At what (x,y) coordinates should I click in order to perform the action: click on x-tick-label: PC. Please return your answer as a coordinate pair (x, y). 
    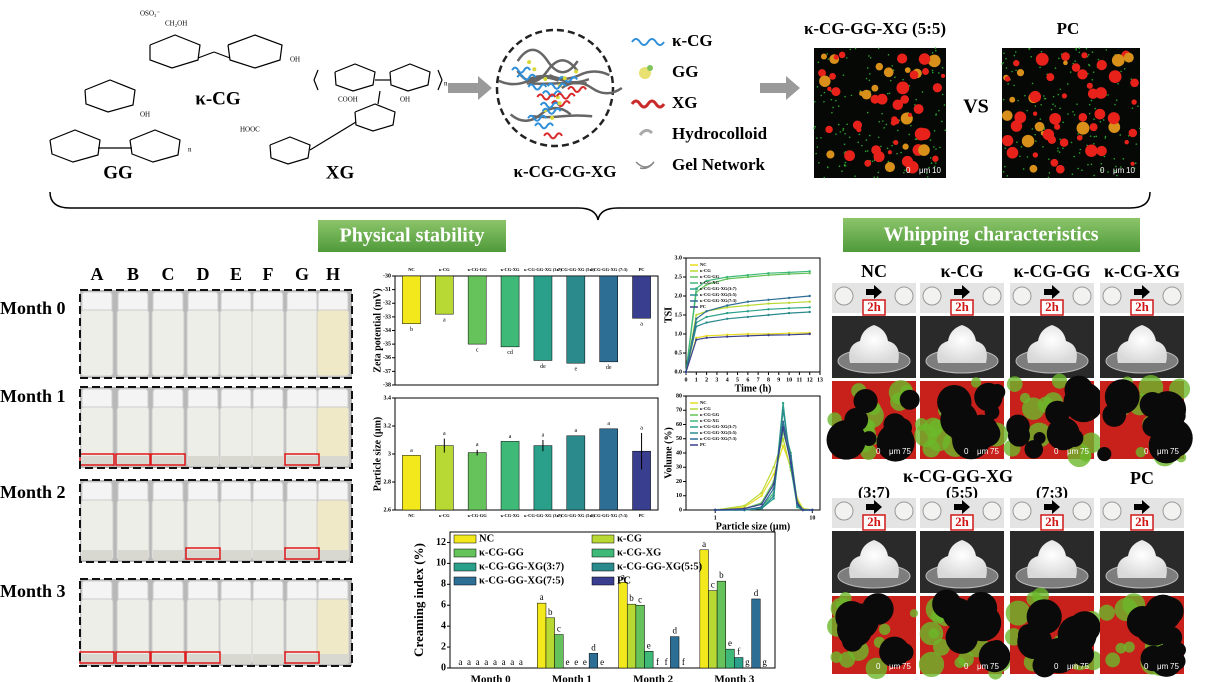
    Looking at the image, I should click on (642, 269).